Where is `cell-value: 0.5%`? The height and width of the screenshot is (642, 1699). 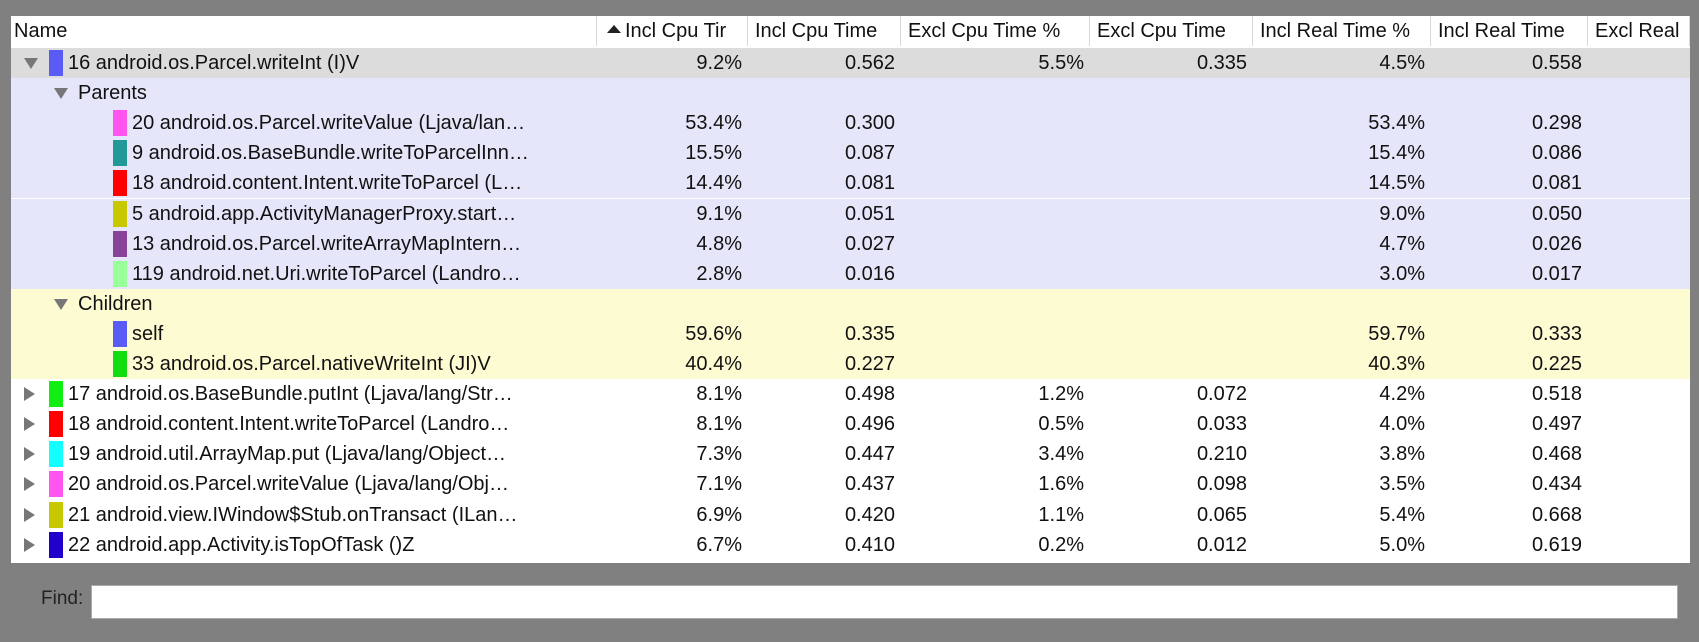
cell-value: 0.5% is located at coordinates (1061, 424).